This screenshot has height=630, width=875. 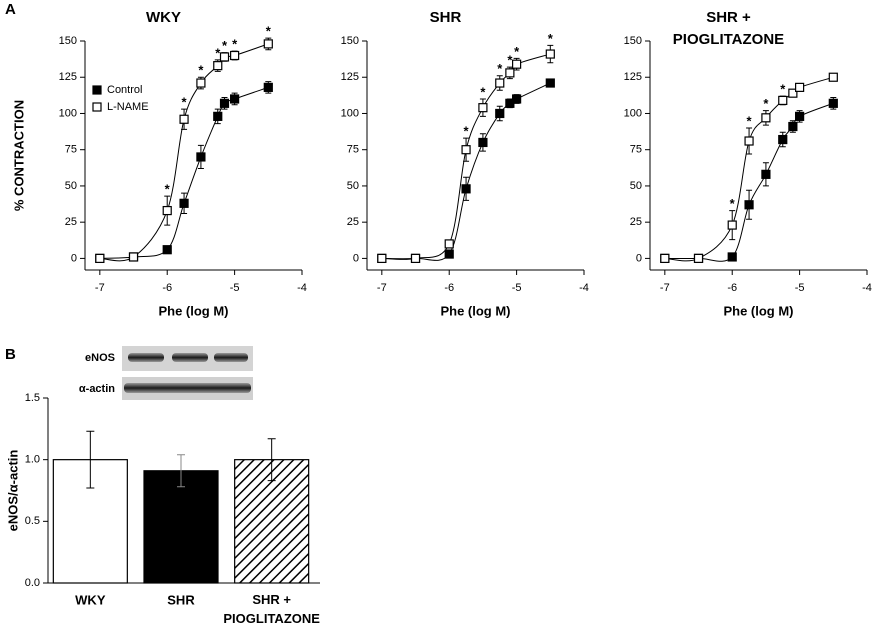 What do you see at coordinates (271, 599) in the screenshot?
I see `x-tick-label-line: SHR +` at bounding box center [271, 599].